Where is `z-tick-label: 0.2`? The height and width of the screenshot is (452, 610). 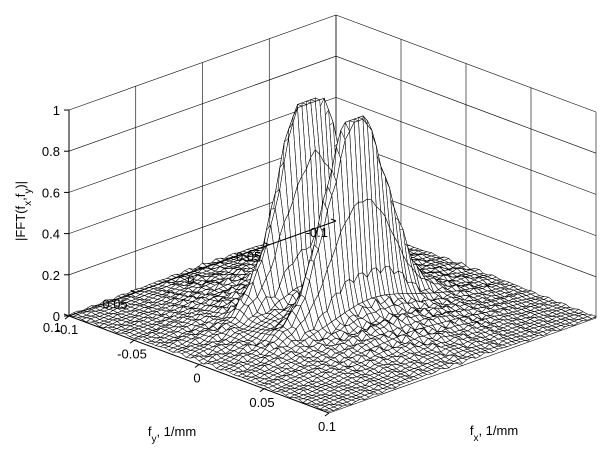 z-tick-label: 0.2 is located at coordinates (51, 275).